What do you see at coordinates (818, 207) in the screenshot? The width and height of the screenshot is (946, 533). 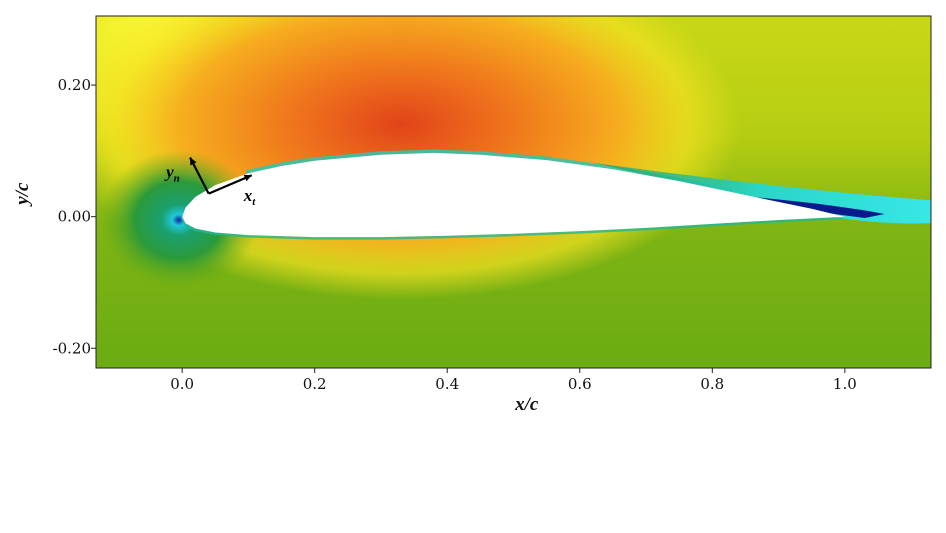 I see `wake-core` at bounding box center [818, 207].